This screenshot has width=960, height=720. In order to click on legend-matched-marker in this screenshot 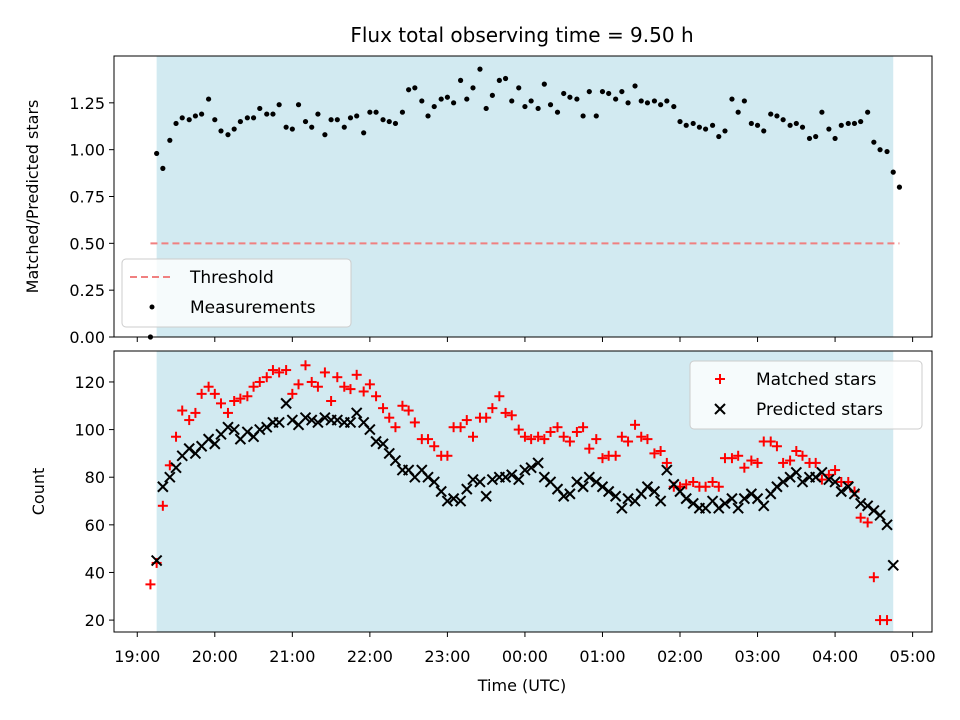, I will do `click(720, 379)`.